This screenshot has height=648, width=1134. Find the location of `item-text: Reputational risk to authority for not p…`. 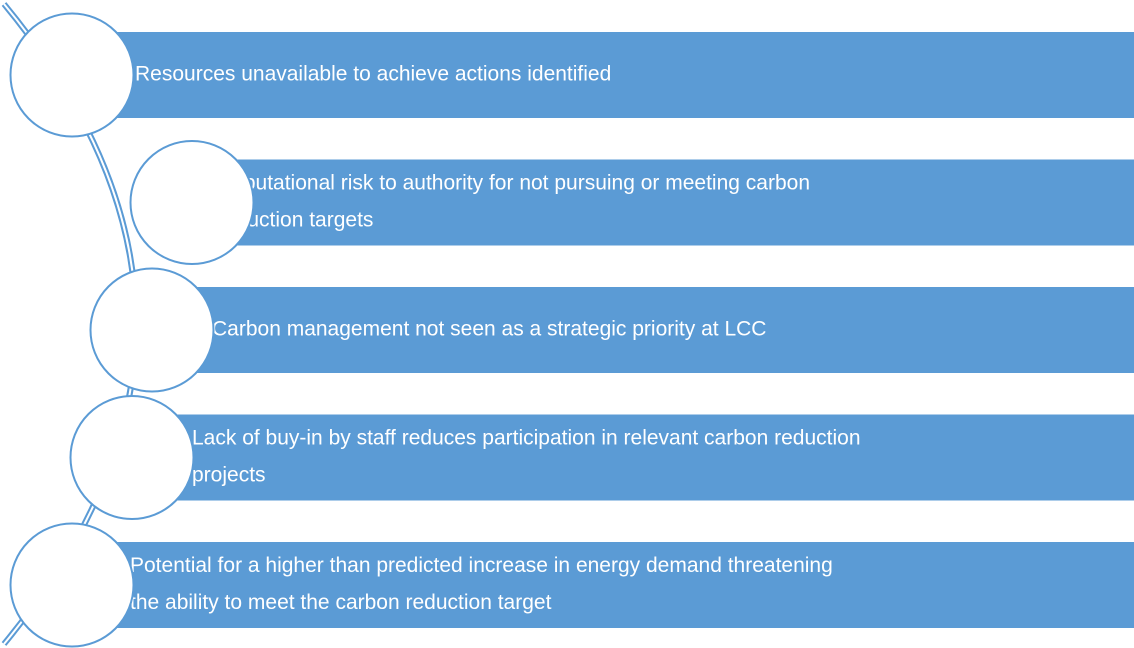

item-text: Reputational risk to authority for not p… is located at coordinates (513, 183).